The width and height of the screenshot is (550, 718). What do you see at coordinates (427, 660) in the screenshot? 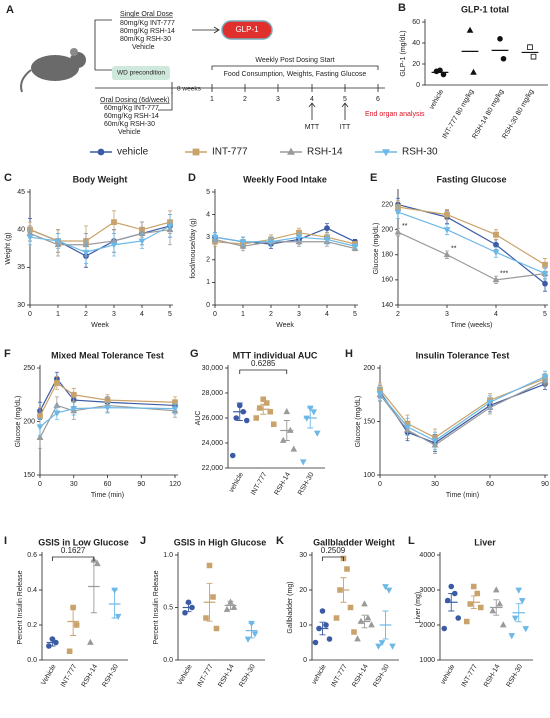
I see `y-tick-label: 1000` at bounding box center [427, 660].